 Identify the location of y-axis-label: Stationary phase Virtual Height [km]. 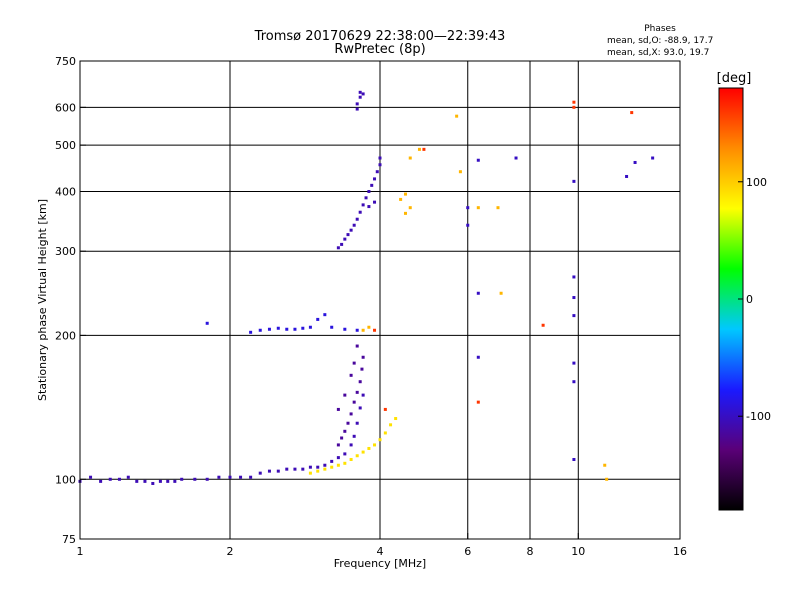
(42, 300).